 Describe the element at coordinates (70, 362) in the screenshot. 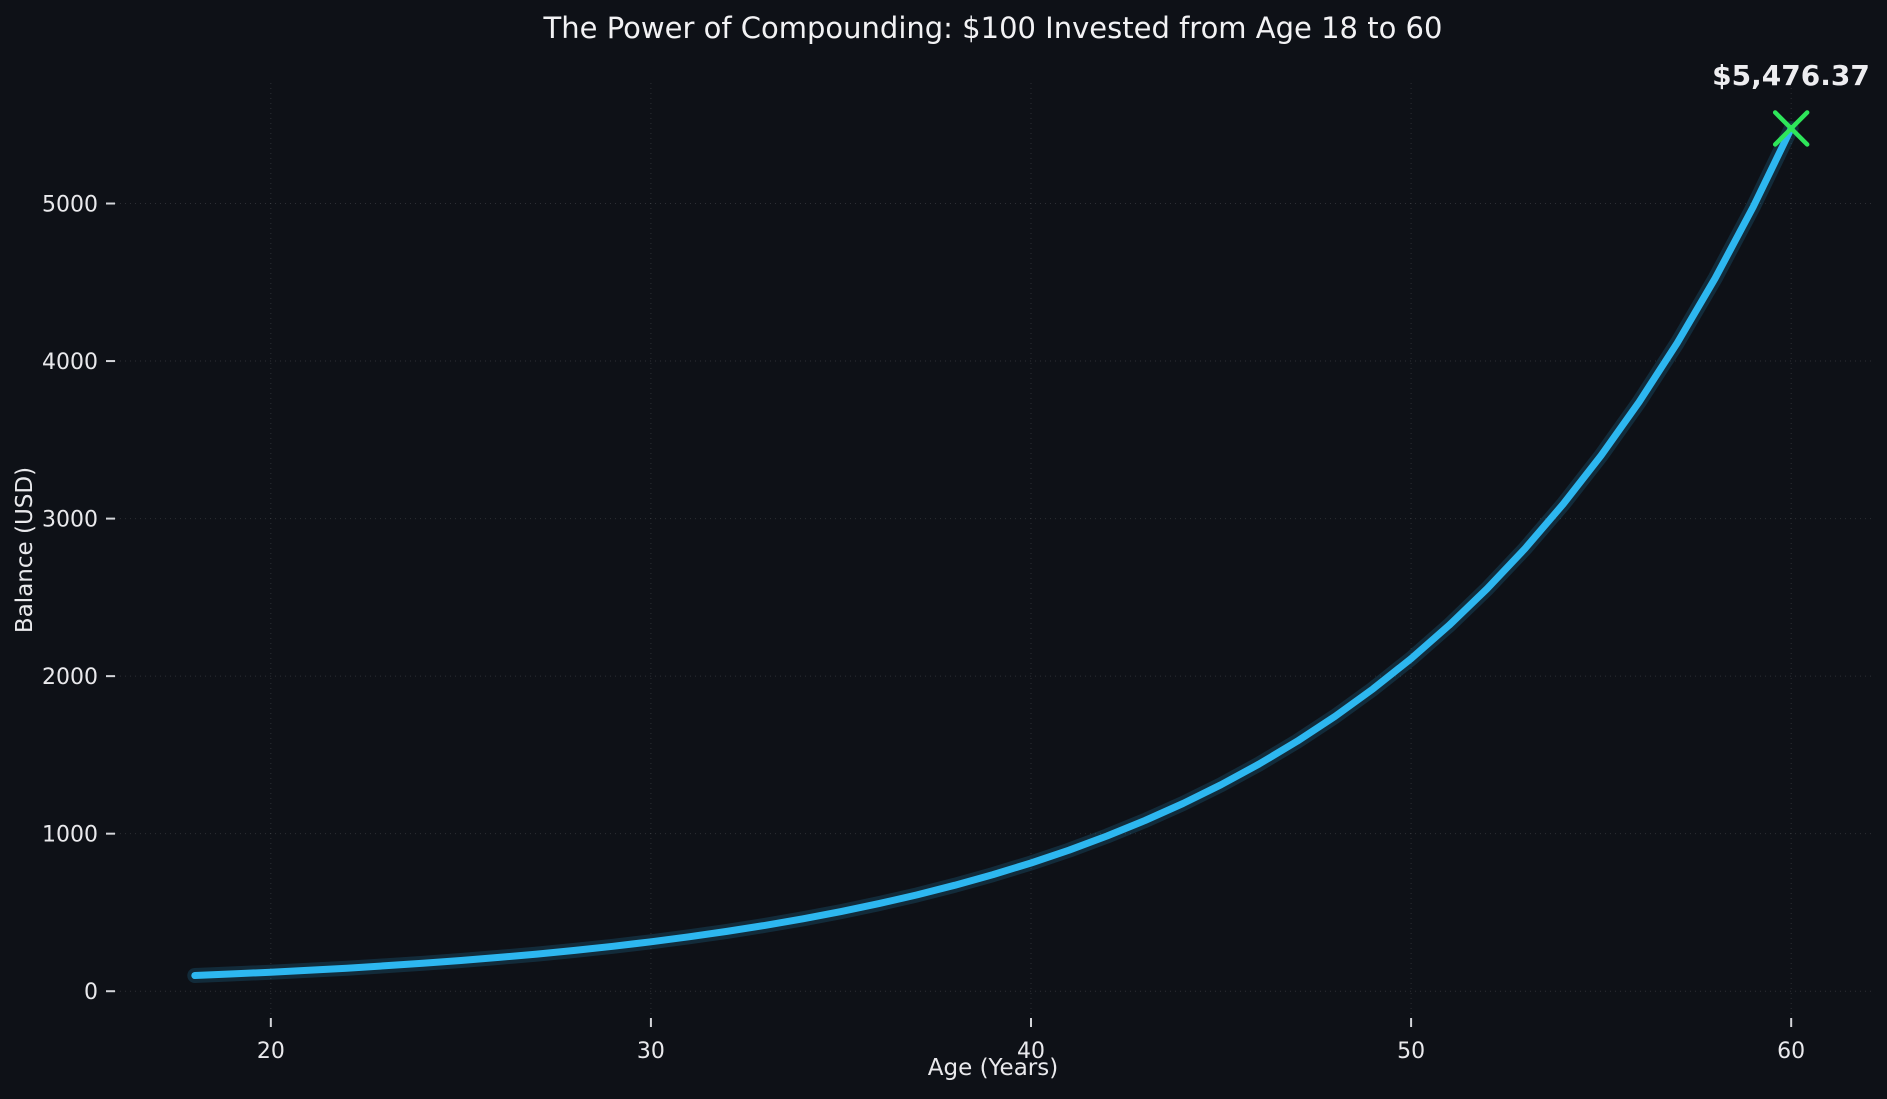

I see `y-tick-label: 4000` at that location.